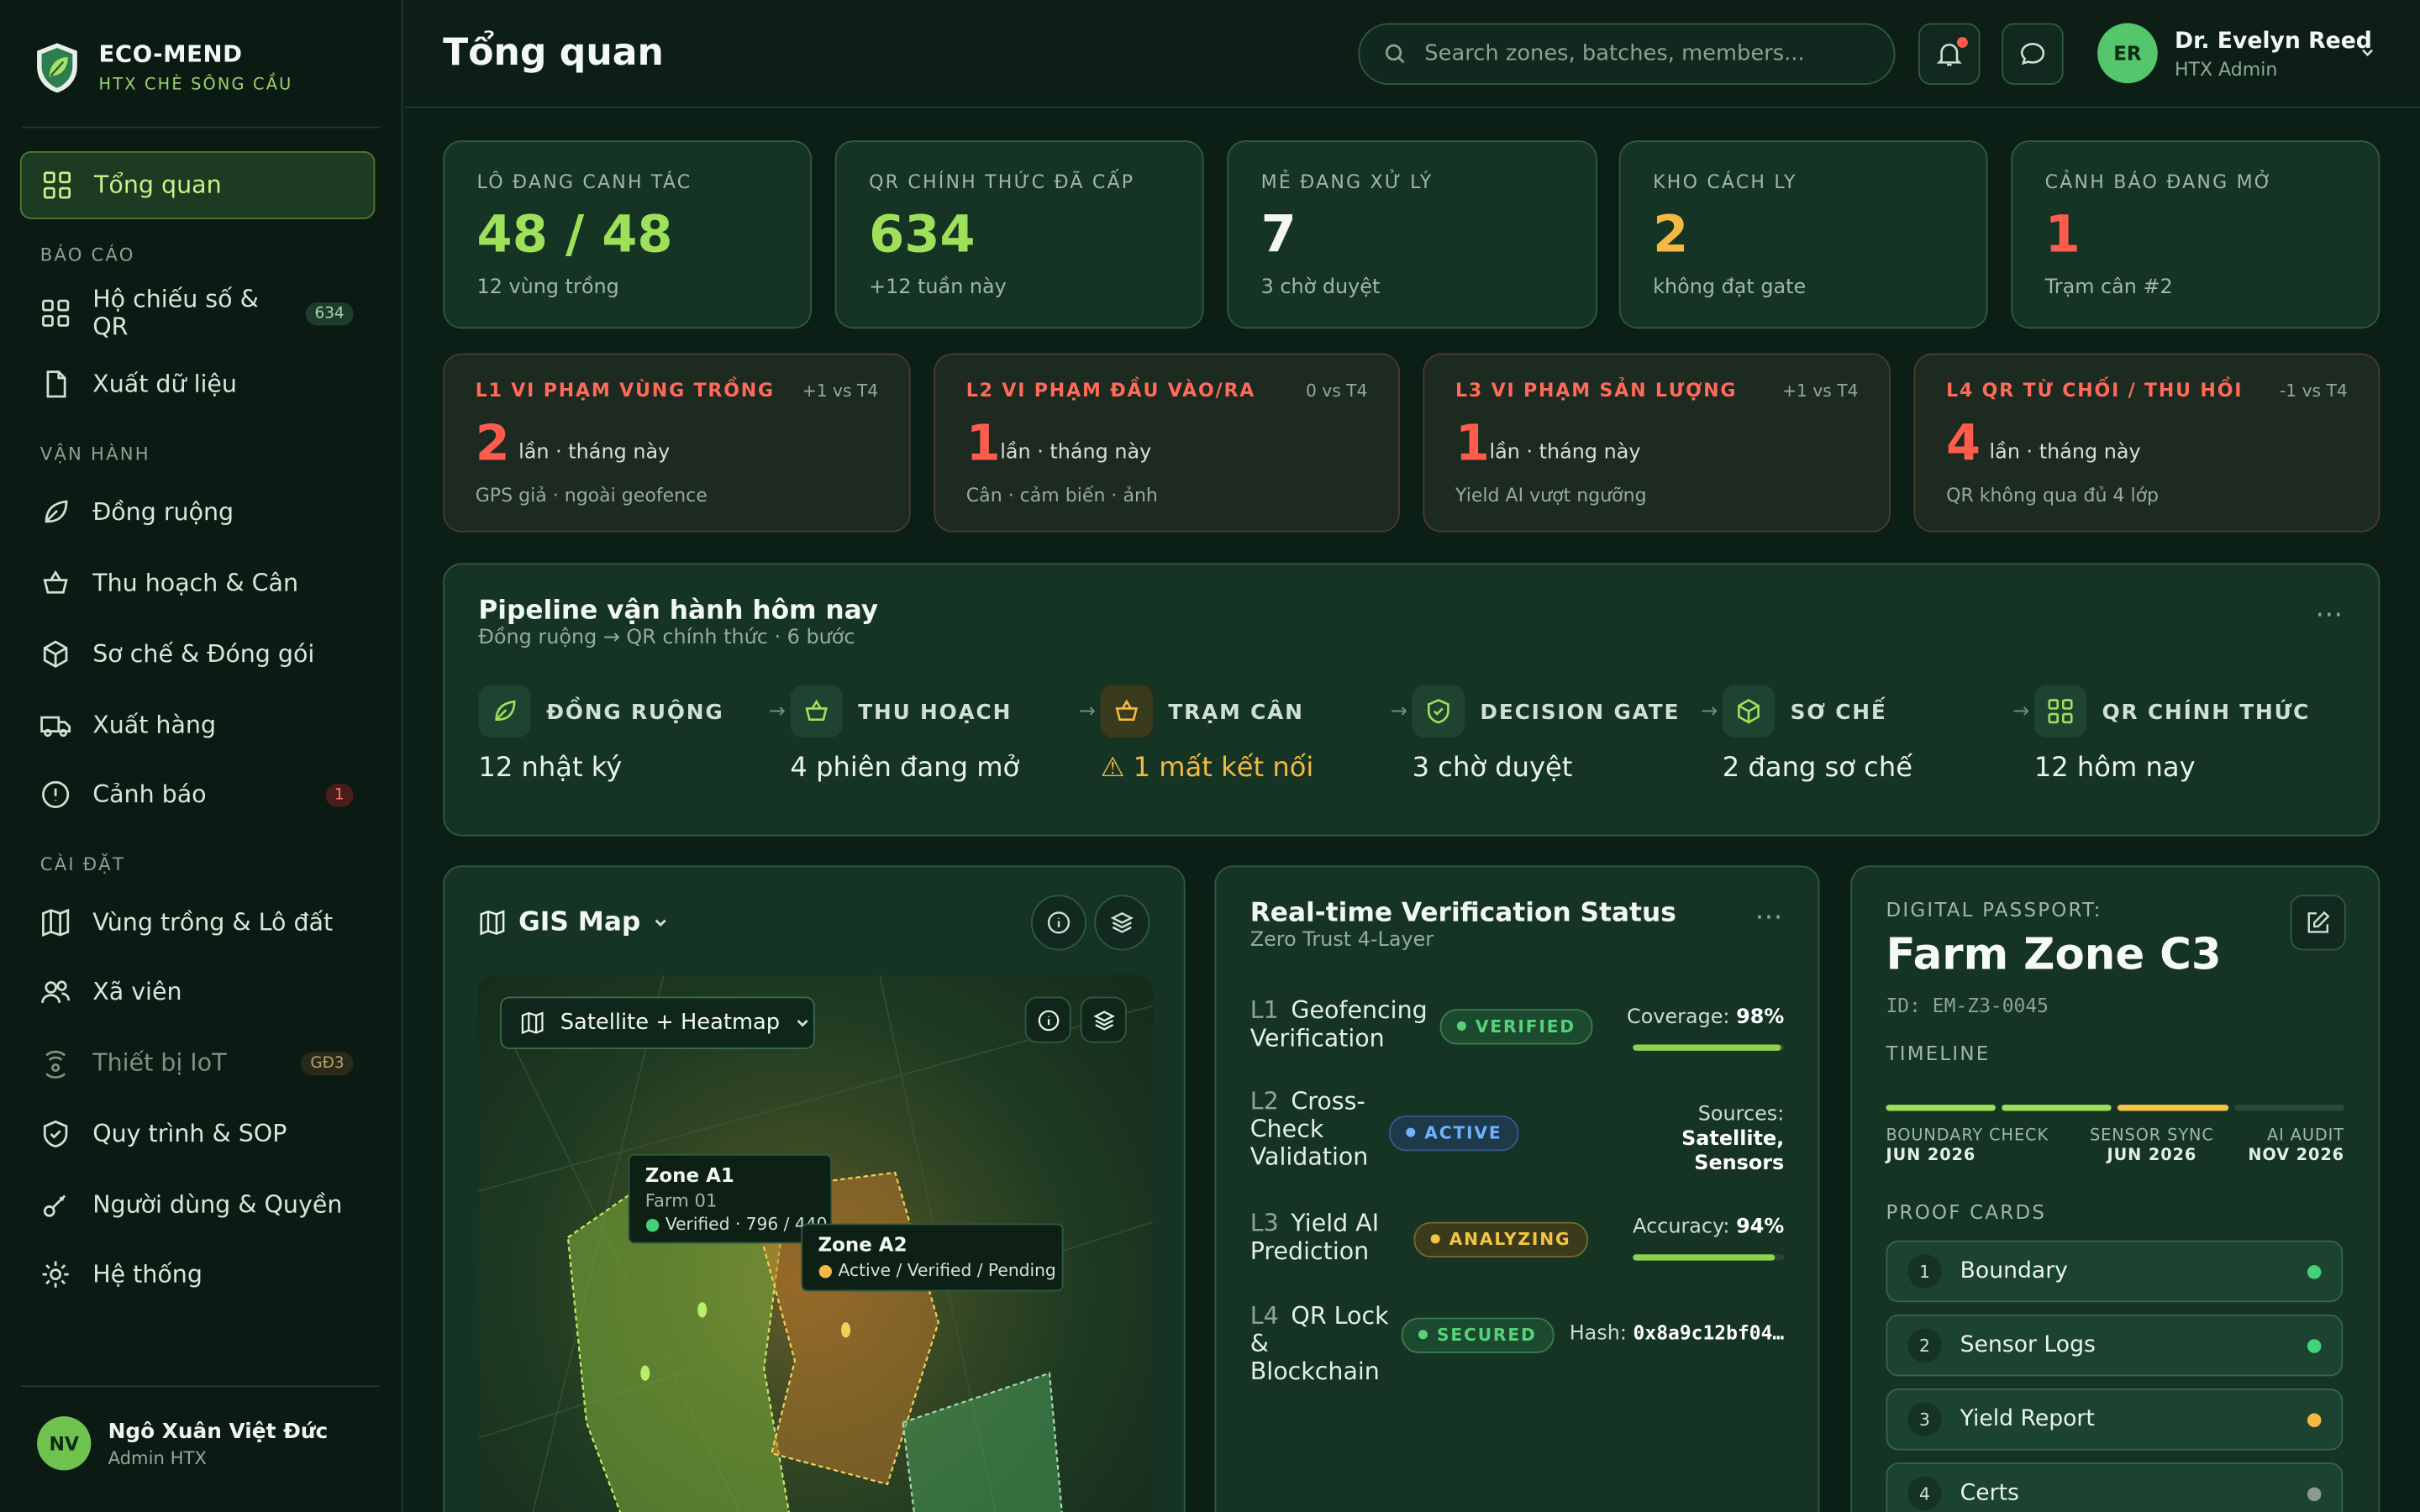  Describe the element at coordinates (2115, 1420) in the screenshot. I see `proof-card: 3 Yield Report` at that location.